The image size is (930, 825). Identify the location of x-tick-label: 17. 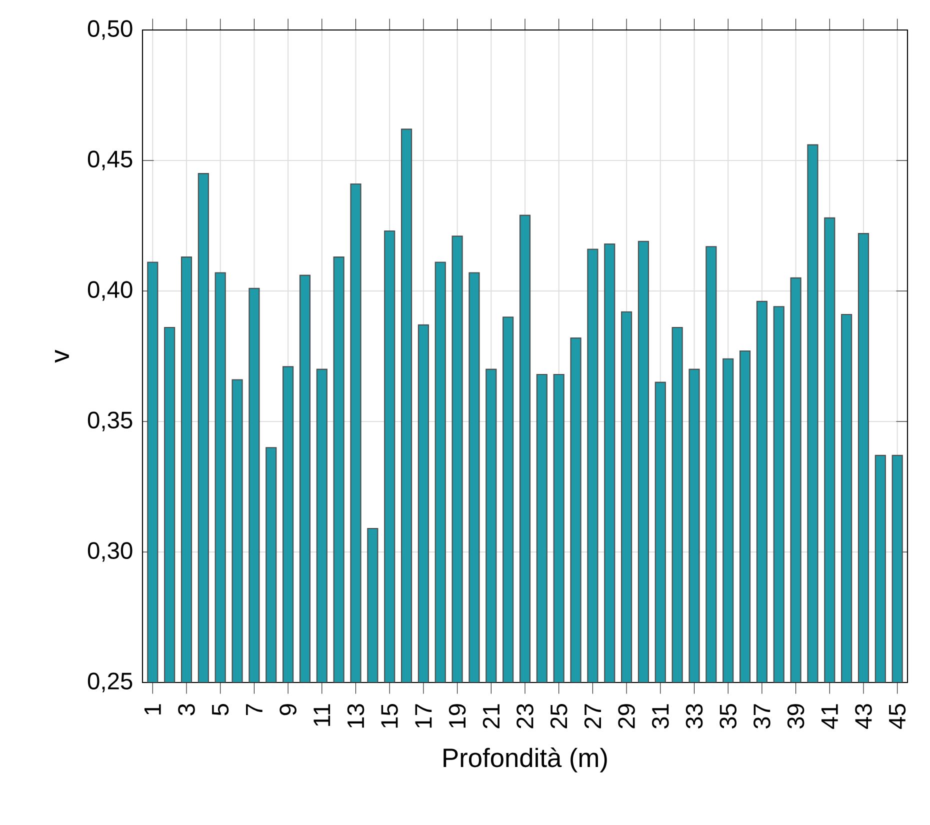
(423, 716).